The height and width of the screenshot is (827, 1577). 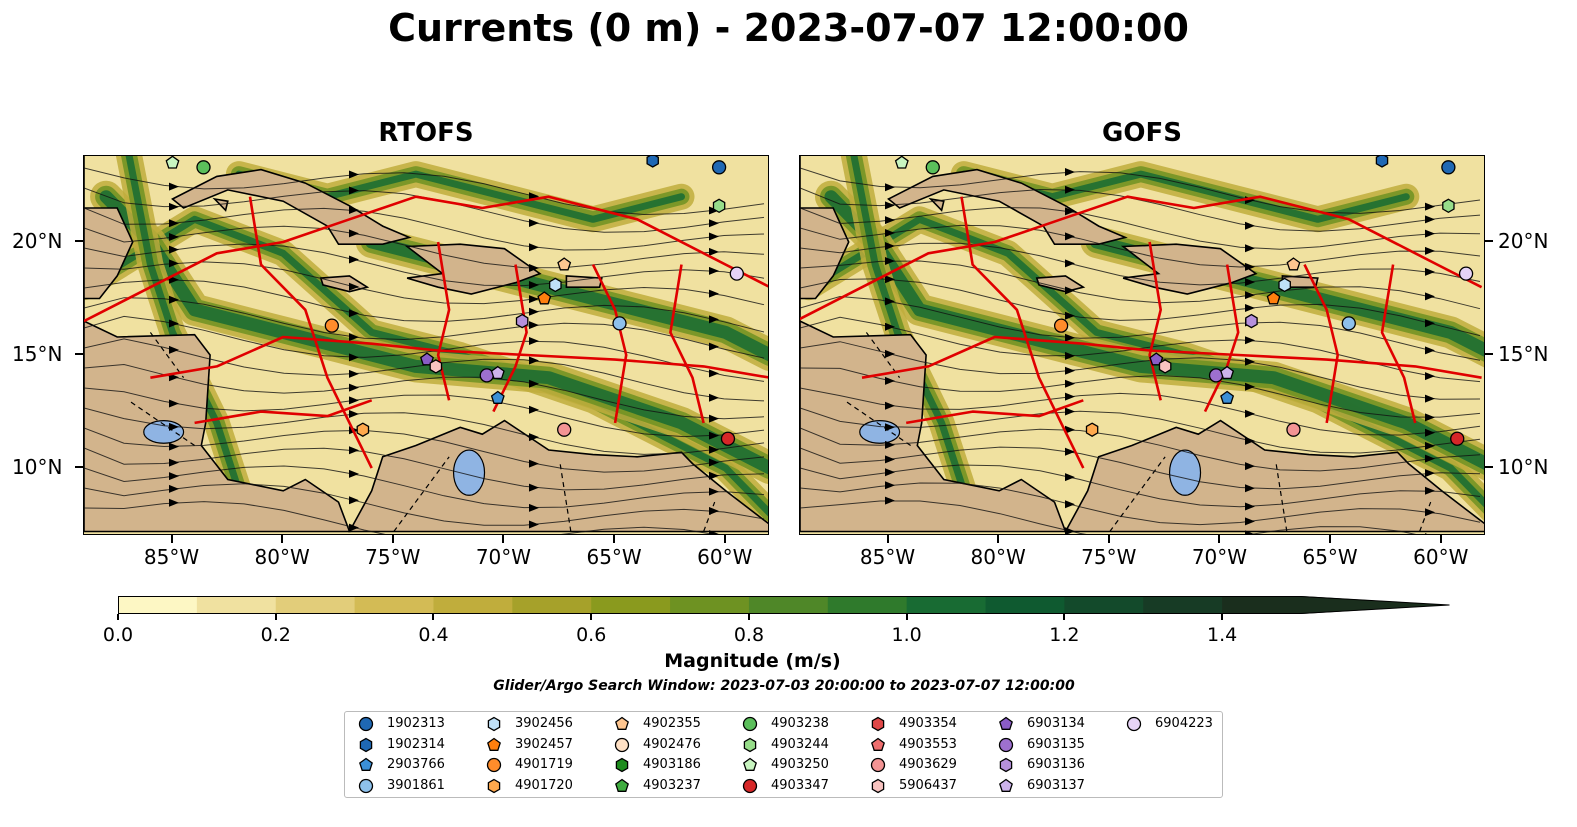 What do you see at coordinates (800, 744) in the screenshot?
I see `legend-label: 4903244` at bounding box center [800, 744].